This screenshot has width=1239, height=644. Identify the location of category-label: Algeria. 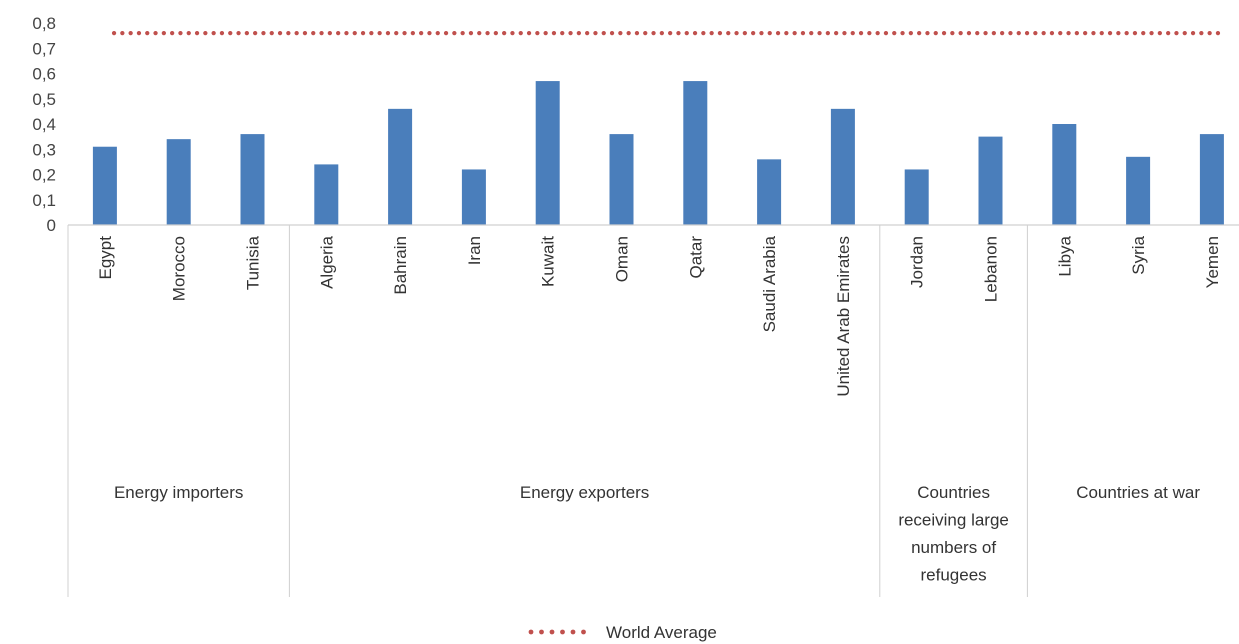
(326, 261).